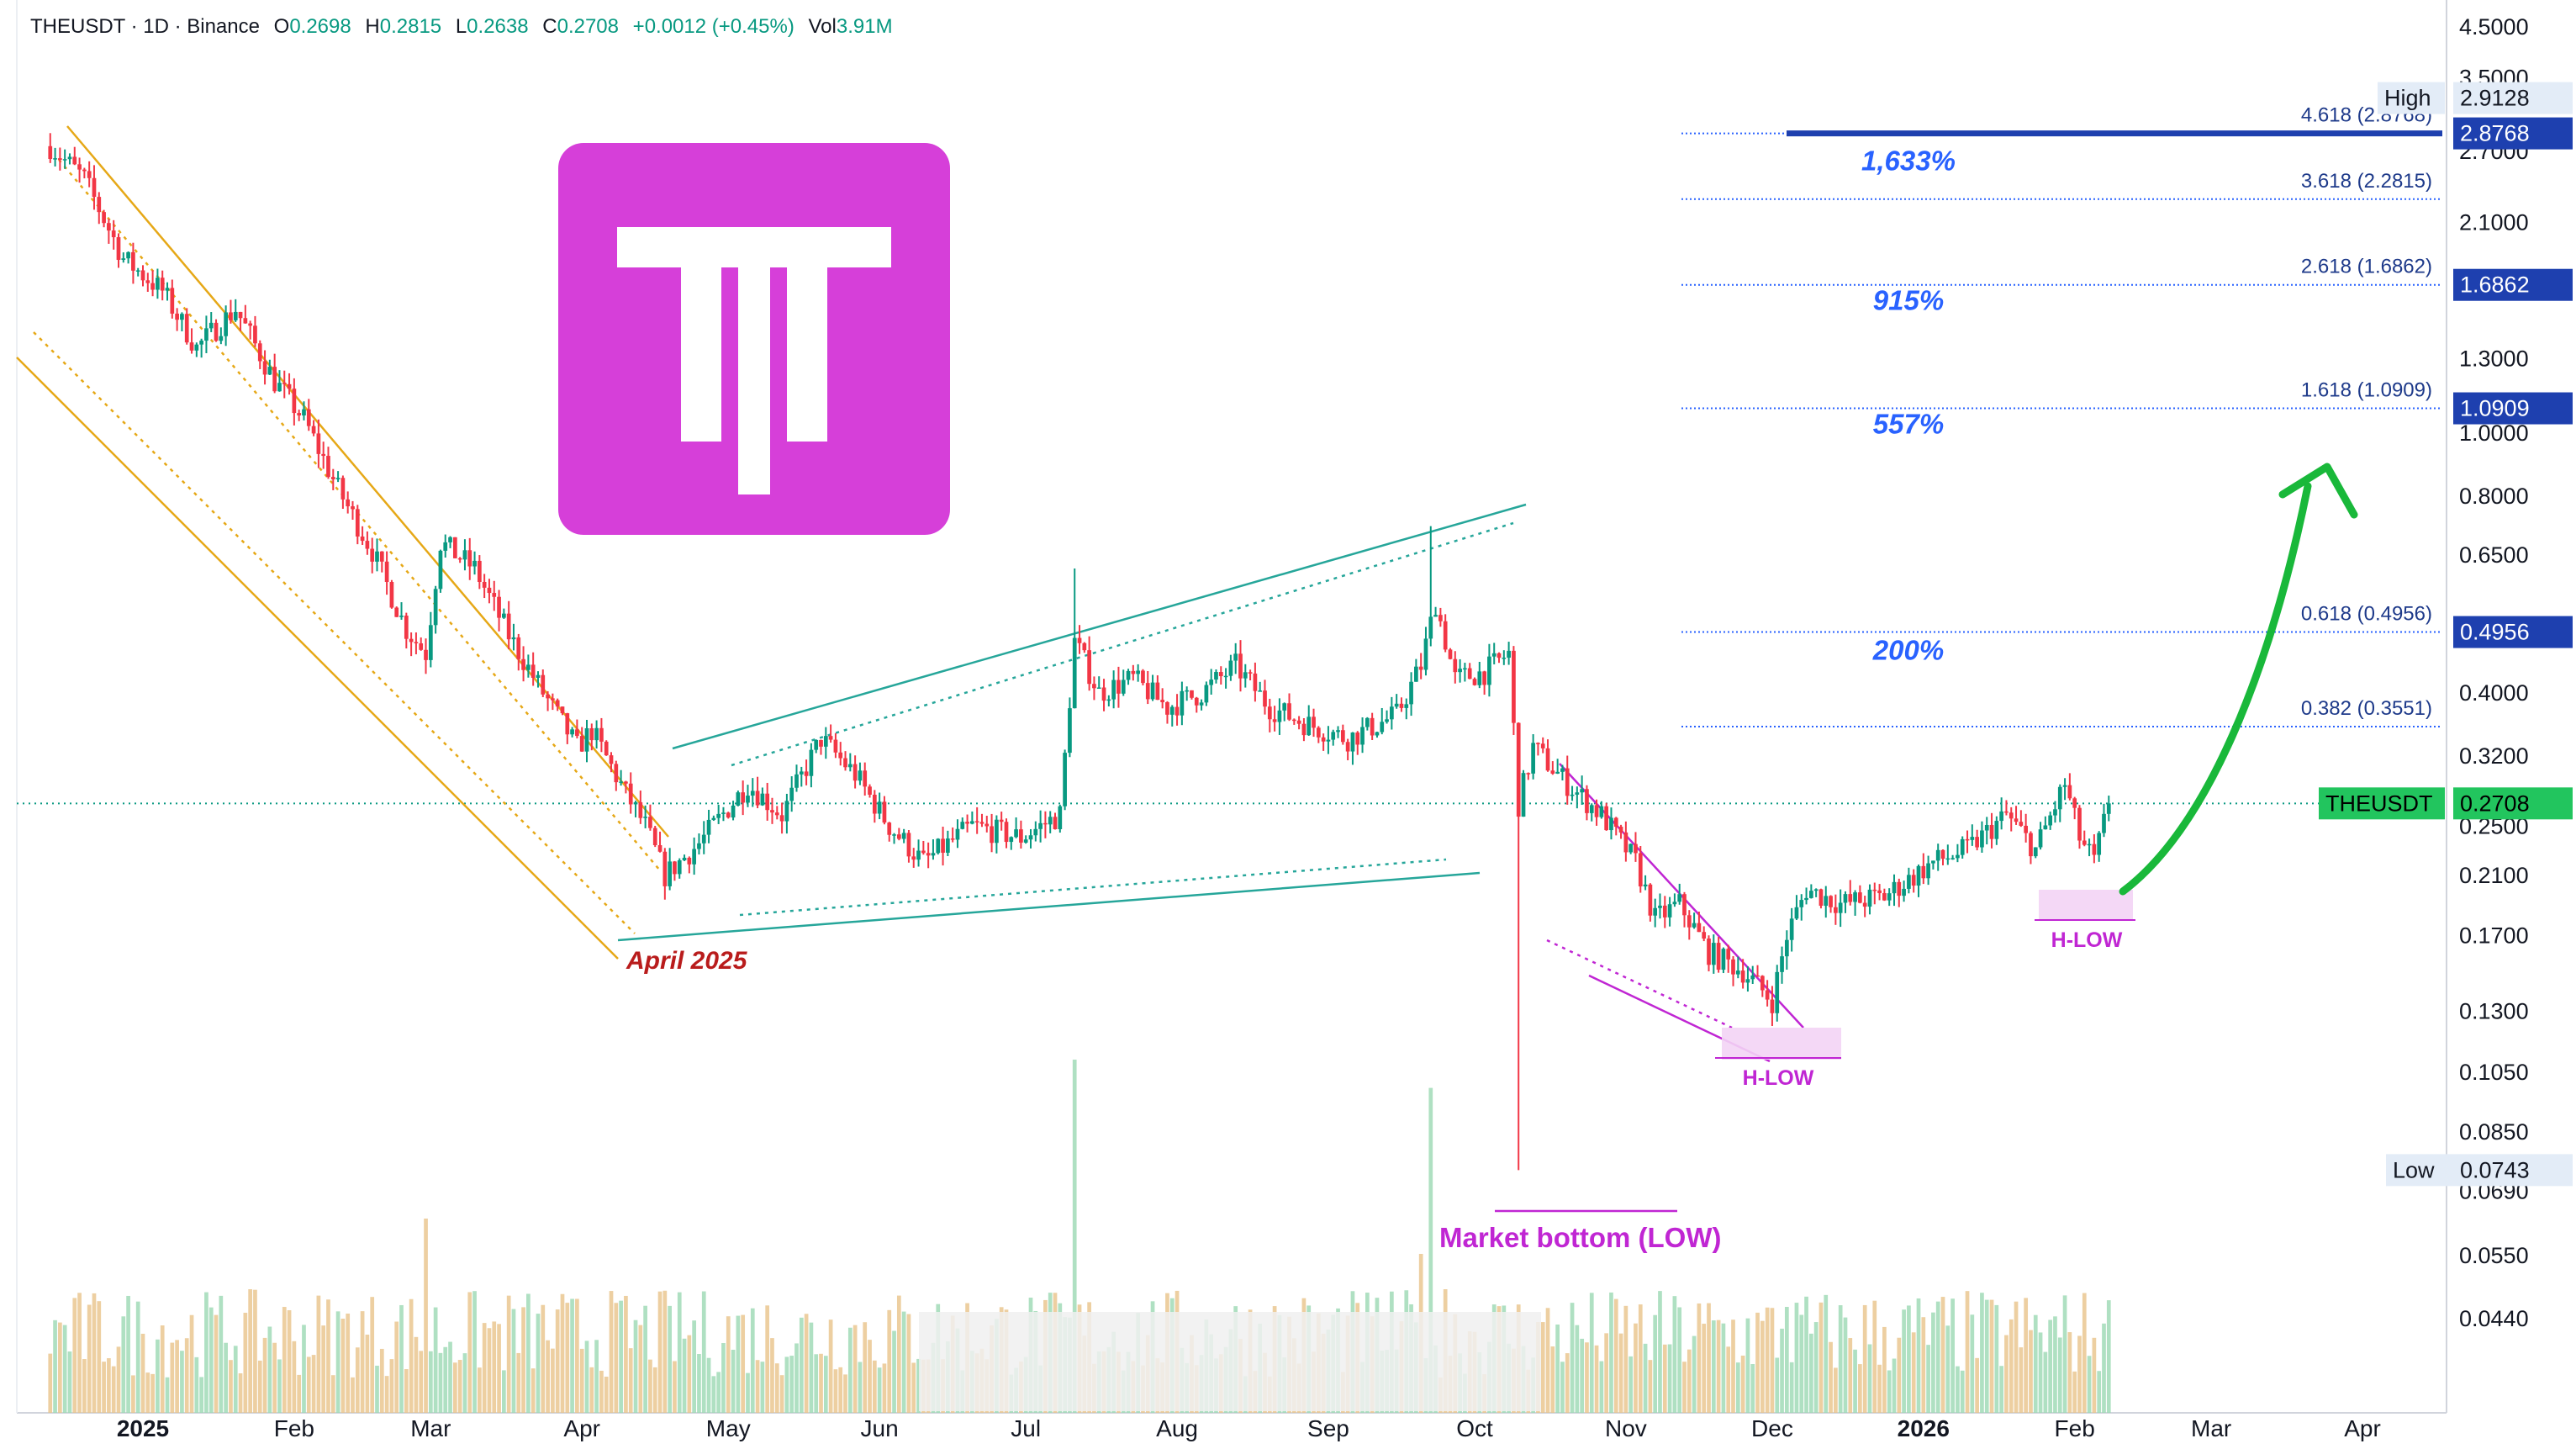 Image resolution: width=2576 pixels, height=1449 pixels. What do you see at coordinates (2494, 1255) in the screenshot?
I see `y-tick-label: 0.0550` at bounding box center [2494, 1255].